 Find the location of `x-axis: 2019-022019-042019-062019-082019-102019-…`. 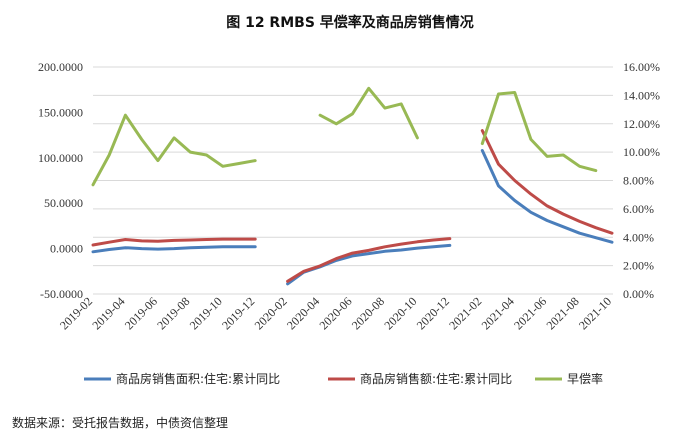

x-axis: 2019-022019-042019-062019-082019-102019-… is located at coordinates (335, 313).